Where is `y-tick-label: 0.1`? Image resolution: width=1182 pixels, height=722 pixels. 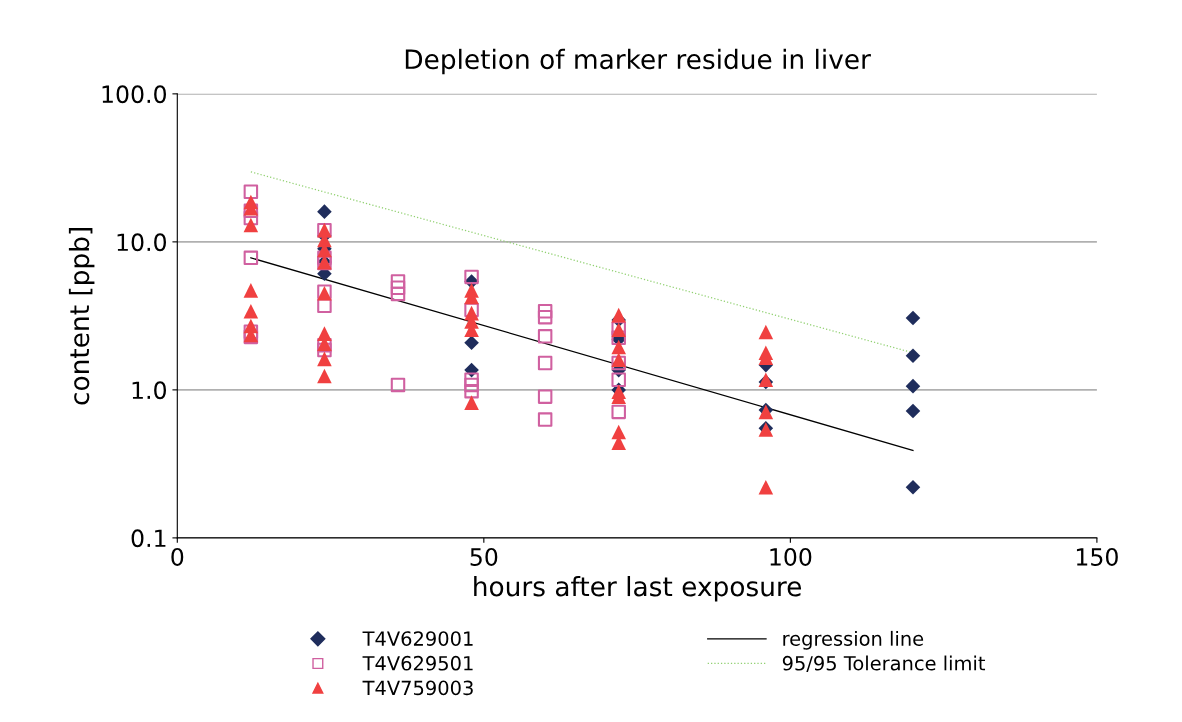
y-tick-label: 0.1 is located at coordinates (148, 538).